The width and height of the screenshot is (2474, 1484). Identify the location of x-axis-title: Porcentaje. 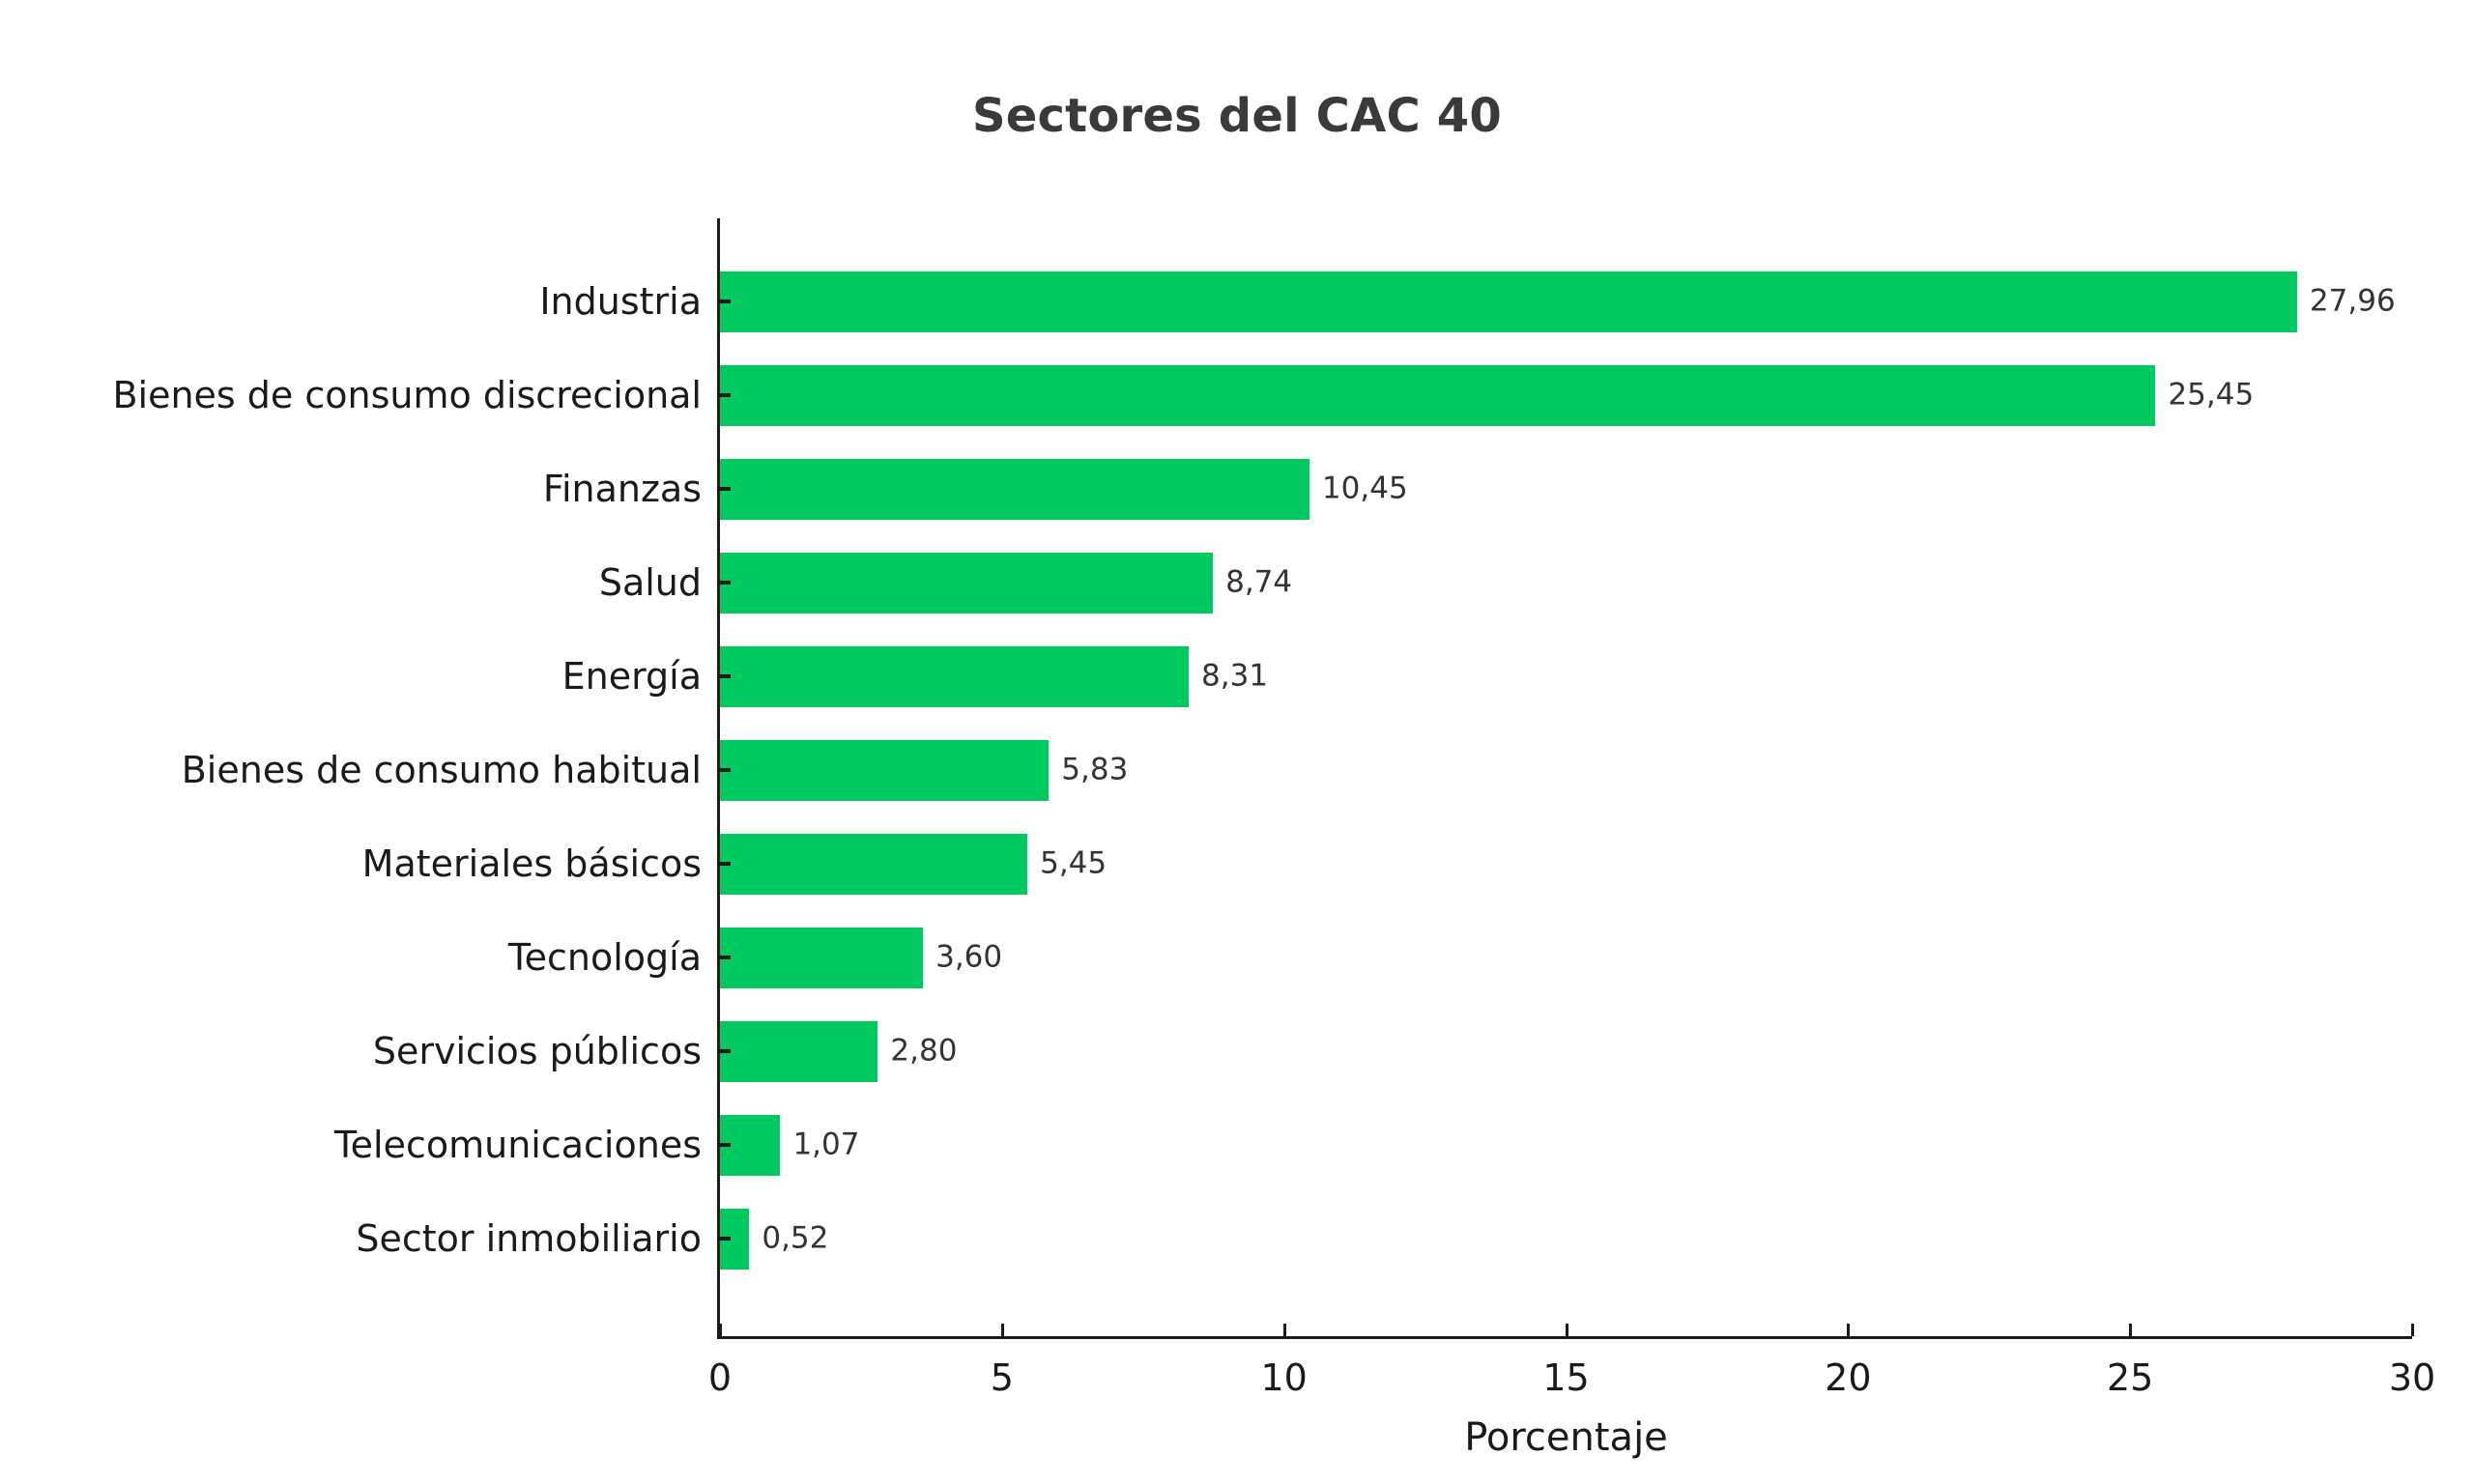
(1566, 1437).